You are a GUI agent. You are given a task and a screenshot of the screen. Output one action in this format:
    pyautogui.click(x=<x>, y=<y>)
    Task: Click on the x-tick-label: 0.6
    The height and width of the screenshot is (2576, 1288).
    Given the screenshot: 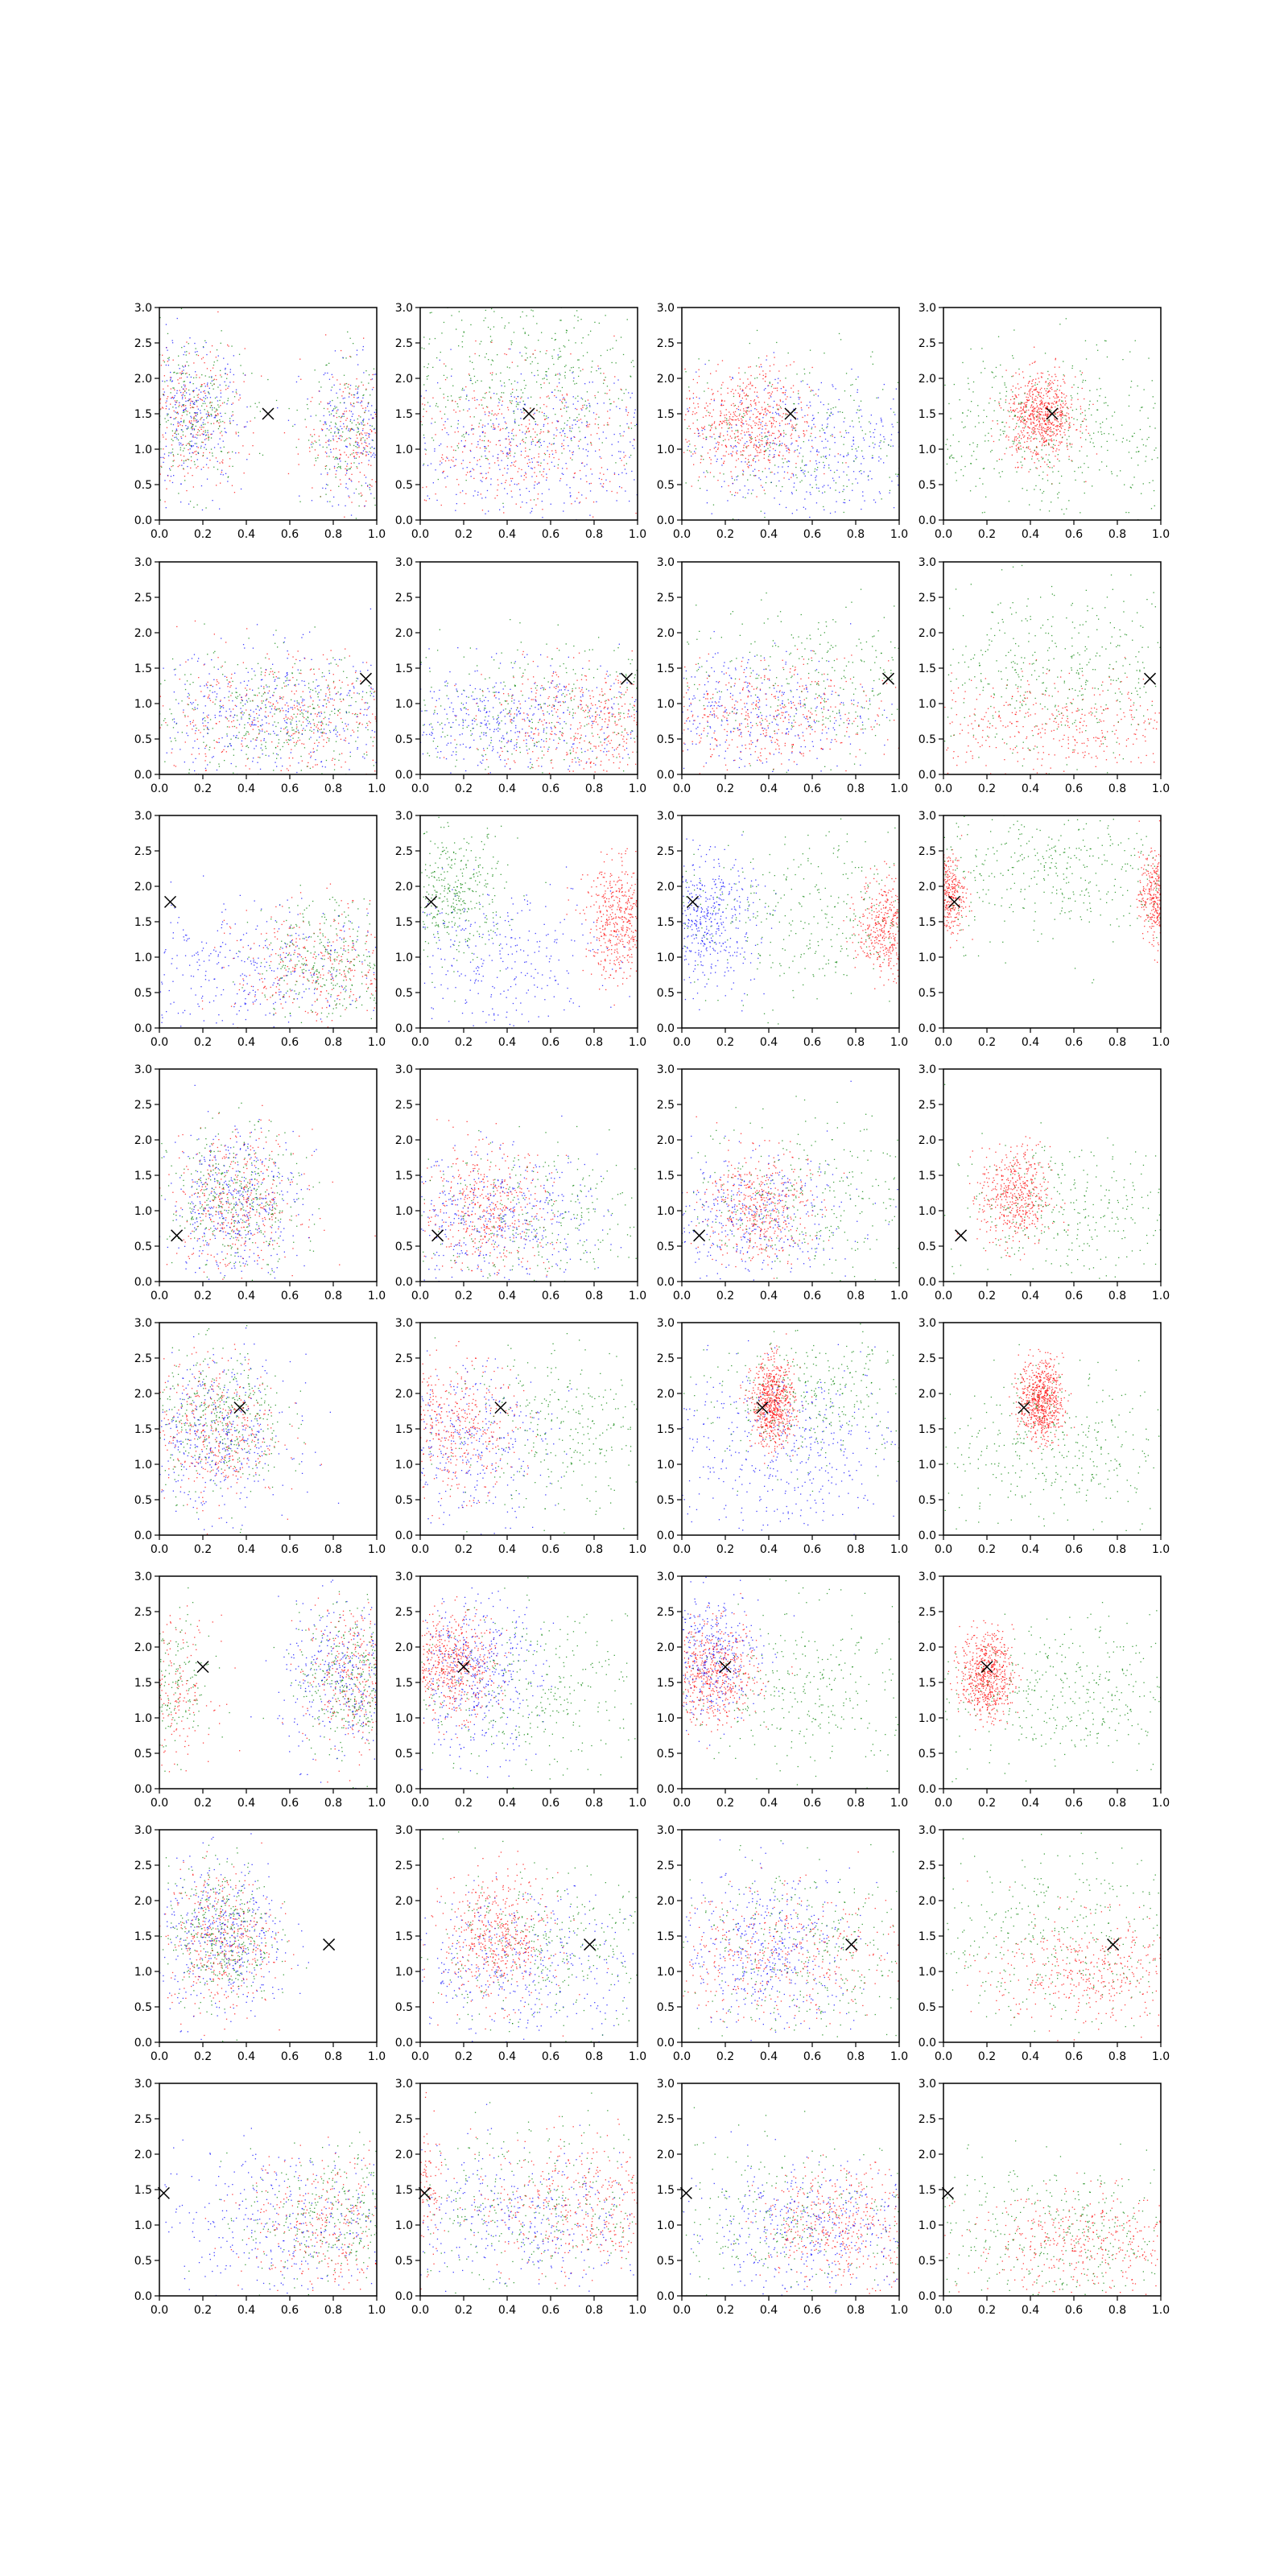 What is the action you would take?
    pyautogui.click(x=1074, y=534)
    